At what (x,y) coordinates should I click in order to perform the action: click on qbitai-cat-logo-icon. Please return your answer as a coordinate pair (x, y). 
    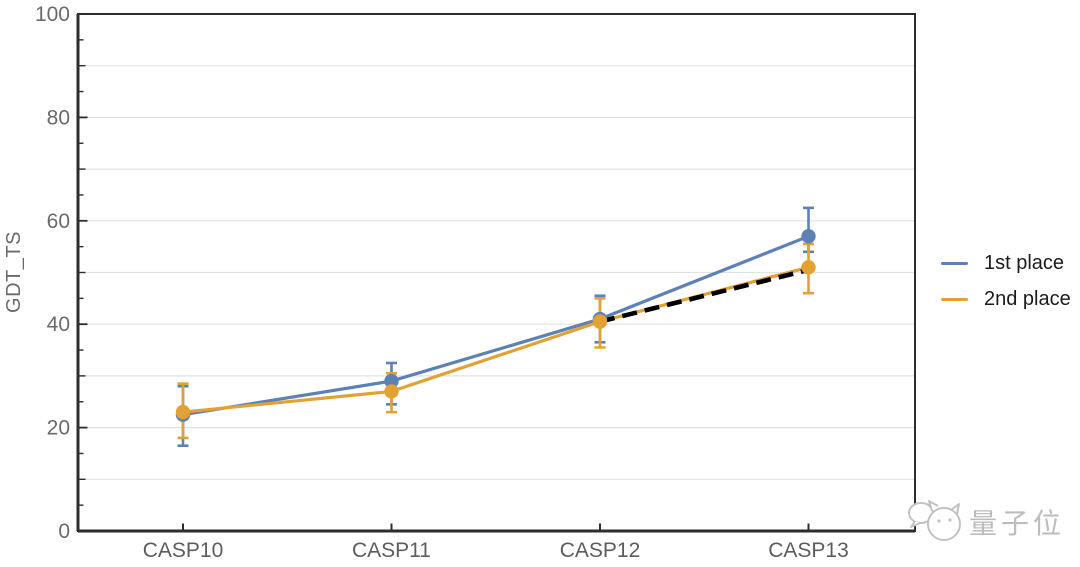
    Looking at the image, I should click on (934, 520).